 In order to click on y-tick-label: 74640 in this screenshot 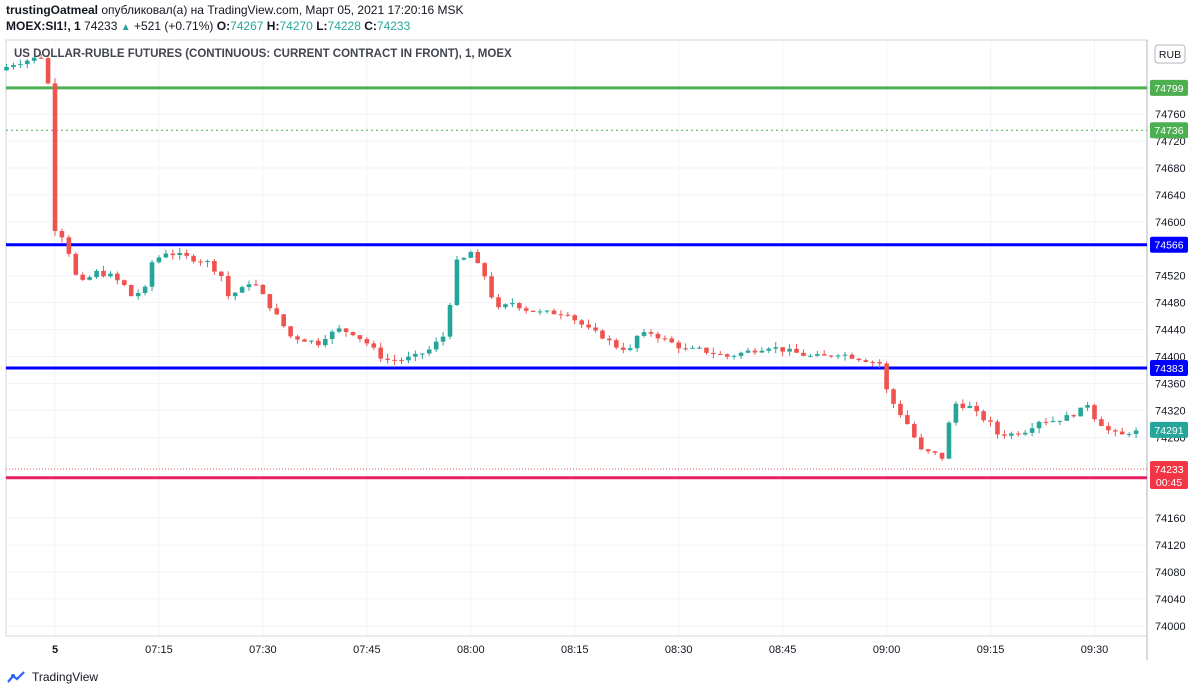, I will do `click(1170, 196)`.